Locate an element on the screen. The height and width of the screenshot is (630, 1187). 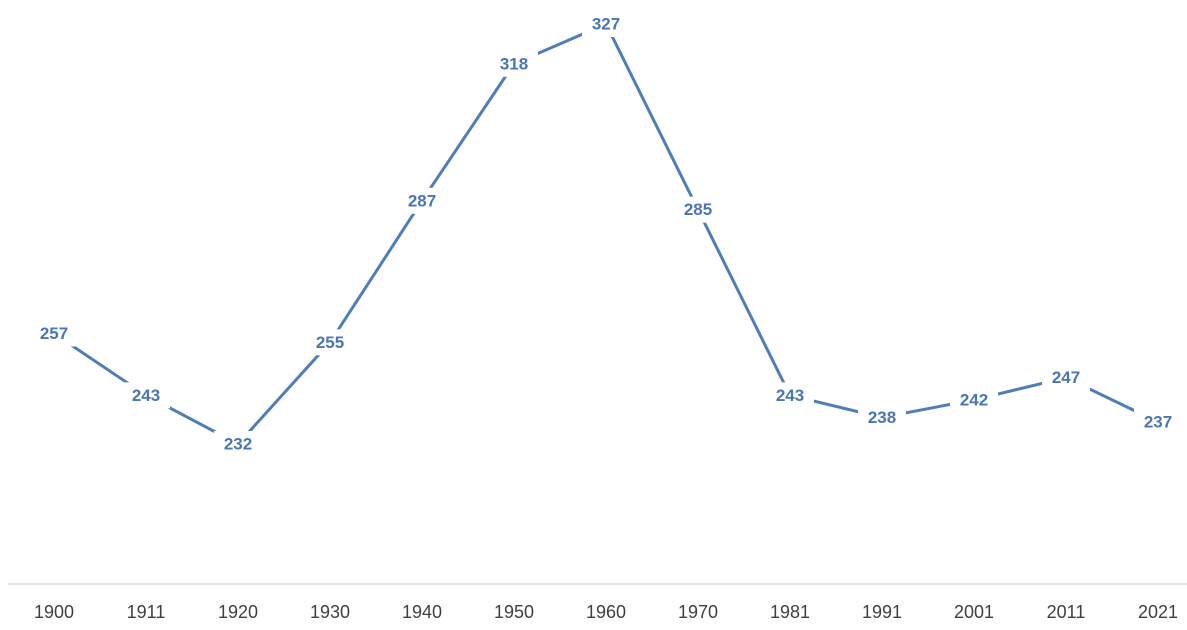
x-tick-label: 2001 is located at coordinates (974, 612).